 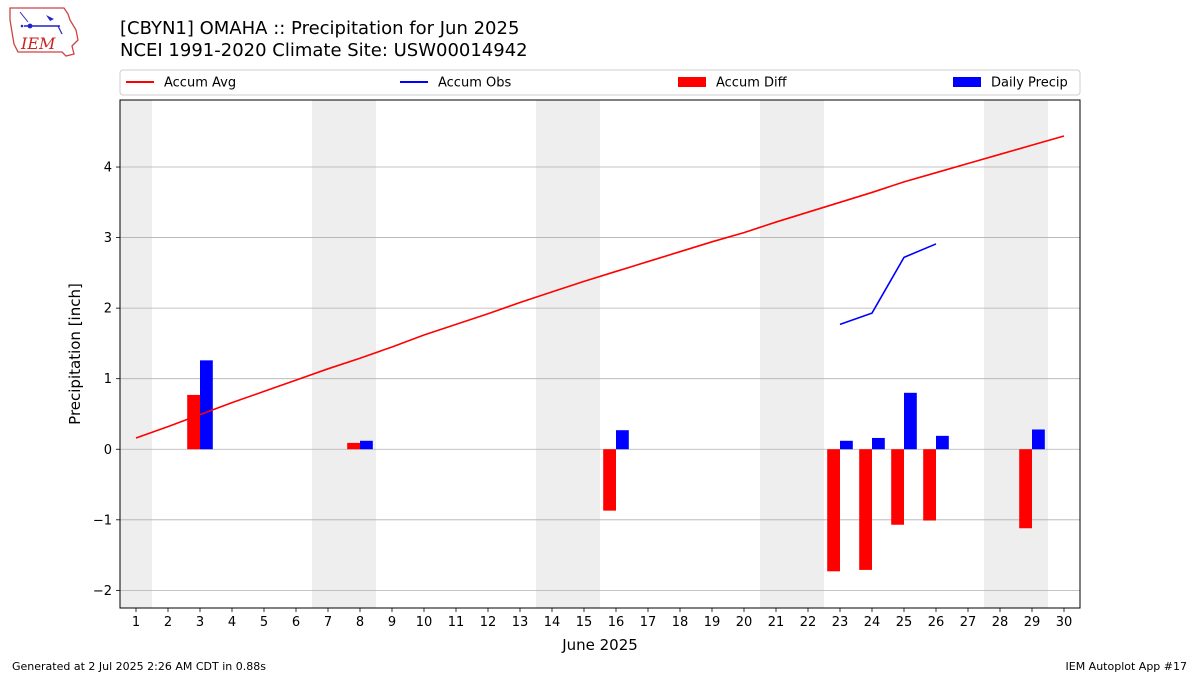 What do you see at coordinates (108, 168) in the screenshot?
I see `y-tick-label: 4` at bounding box center [108, 168].